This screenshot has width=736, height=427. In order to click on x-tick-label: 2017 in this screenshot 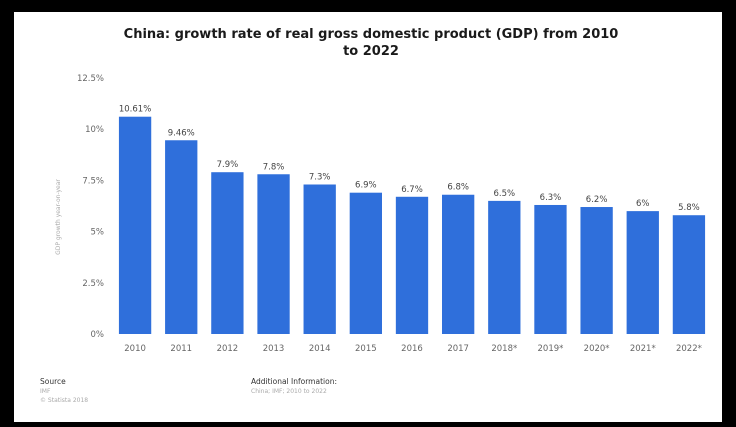, I will do `click(458, 349)`.